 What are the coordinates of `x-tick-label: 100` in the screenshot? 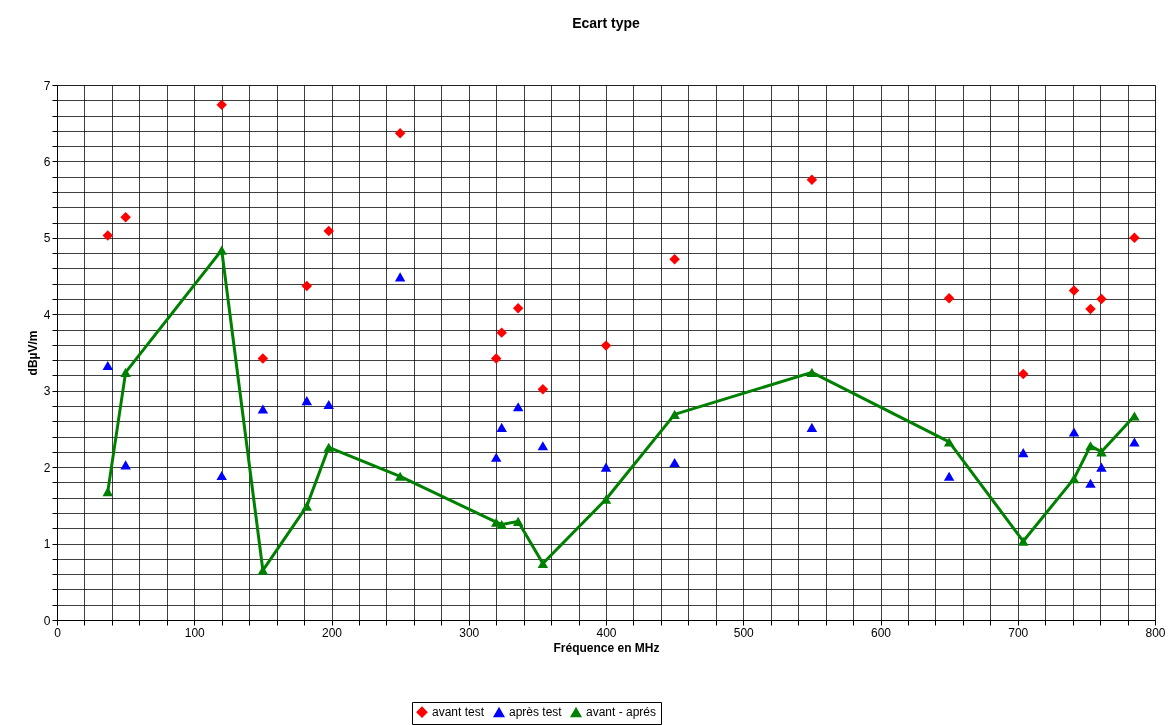 It's located at (195, 632).